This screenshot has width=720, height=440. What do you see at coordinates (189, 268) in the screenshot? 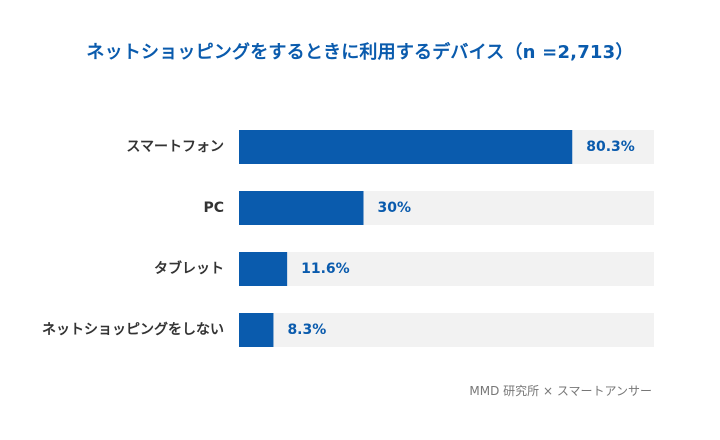
I see `category-label: タブレット` at bounding box center [189, 268].